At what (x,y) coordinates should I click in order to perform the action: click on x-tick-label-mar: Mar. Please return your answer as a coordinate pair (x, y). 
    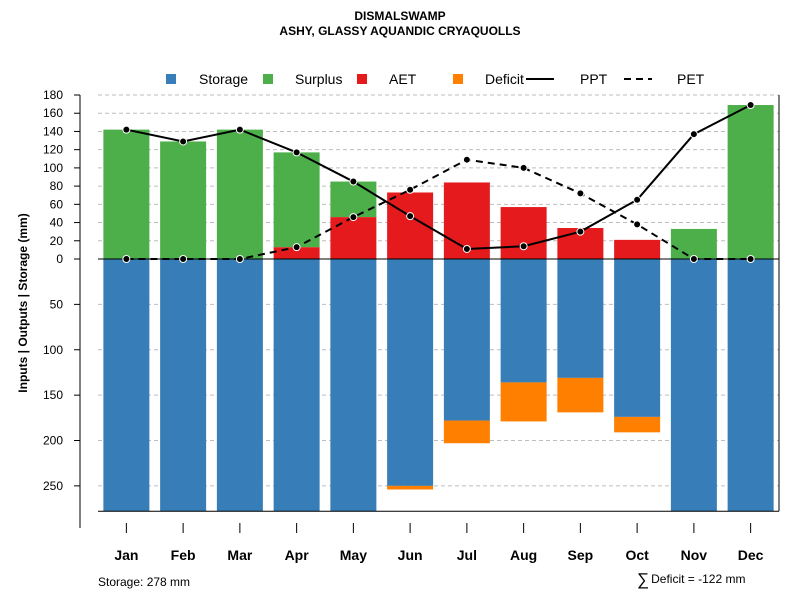
    Looking at the image, I should click on (239, 555).